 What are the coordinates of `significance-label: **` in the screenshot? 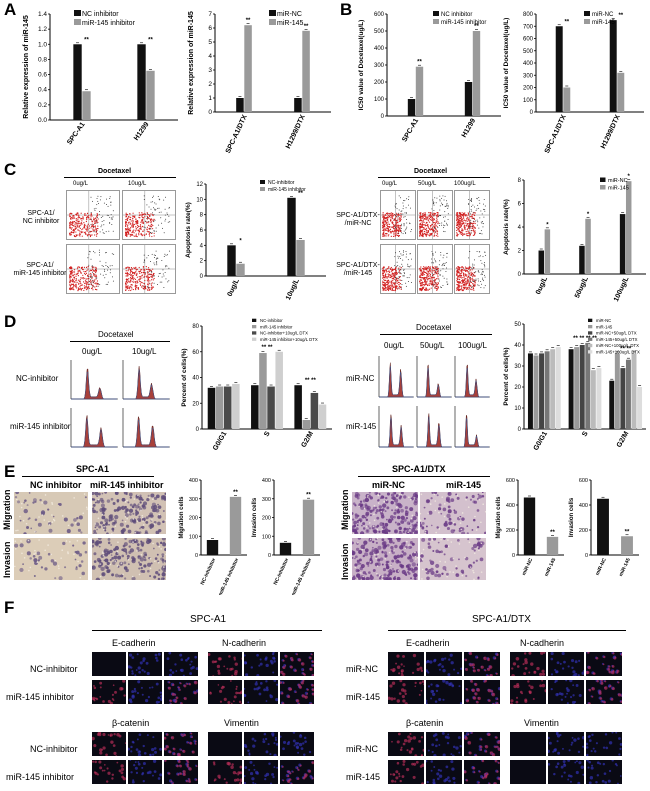 It's located at (419, 63).